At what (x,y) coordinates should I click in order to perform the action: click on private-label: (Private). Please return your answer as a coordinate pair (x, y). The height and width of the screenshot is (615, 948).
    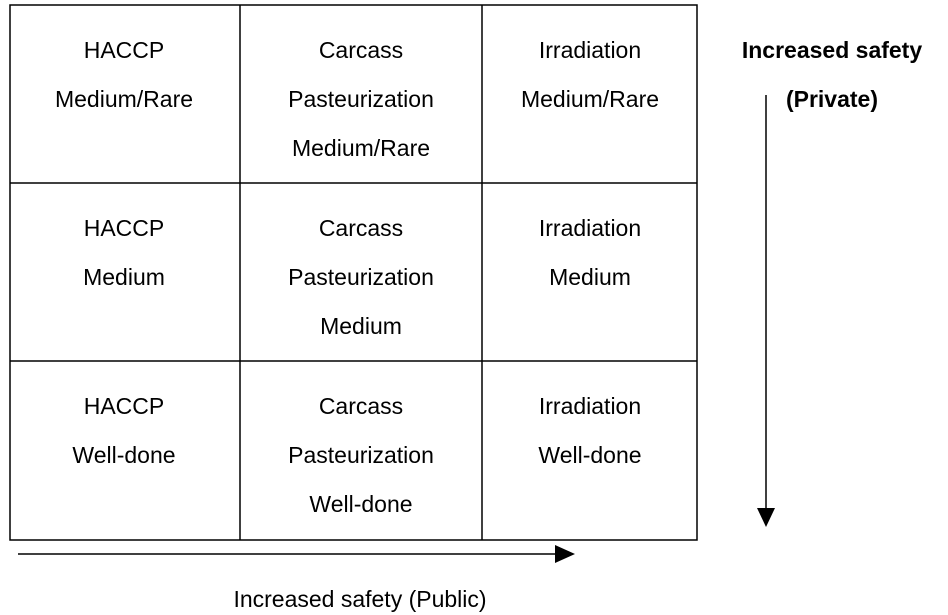
    Looking at the image, I should click on (832, 99).